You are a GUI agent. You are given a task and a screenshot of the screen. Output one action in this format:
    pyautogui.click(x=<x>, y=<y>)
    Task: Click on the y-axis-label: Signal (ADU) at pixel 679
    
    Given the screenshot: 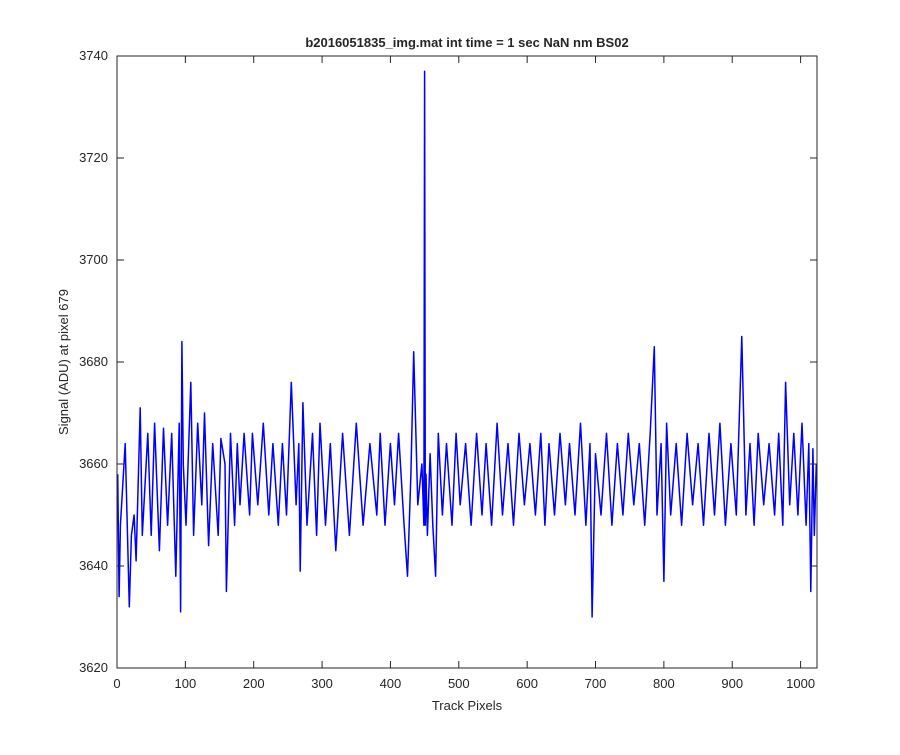 What is the action you would take?
    pyautogui.click(x=63, y=362)
    